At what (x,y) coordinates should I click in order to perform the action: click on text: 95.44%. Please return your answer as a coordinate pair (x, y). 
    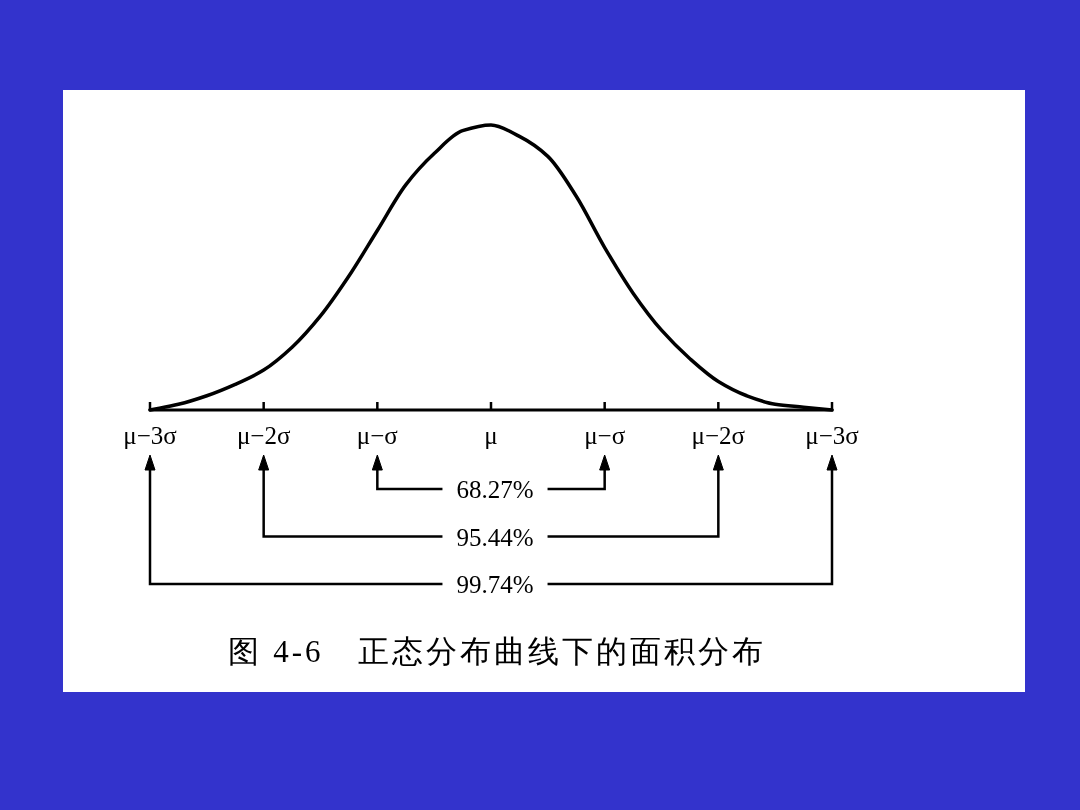
    Looking at the image, I should click on (495, 537).